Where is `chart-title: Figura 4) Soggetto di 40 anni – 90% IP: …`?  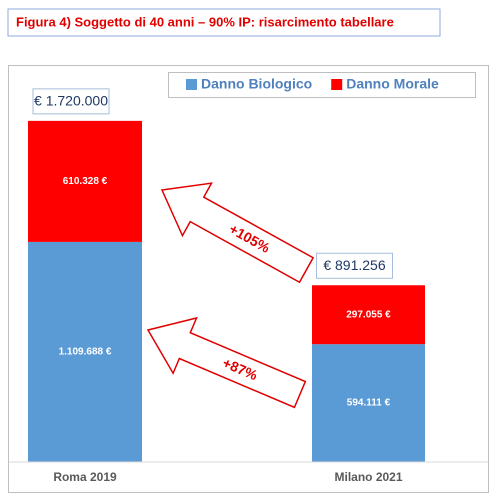 chart-title: Figura 4) Soggetto di 40 anni – 90% IP: … is located at coordinates (205, 21).